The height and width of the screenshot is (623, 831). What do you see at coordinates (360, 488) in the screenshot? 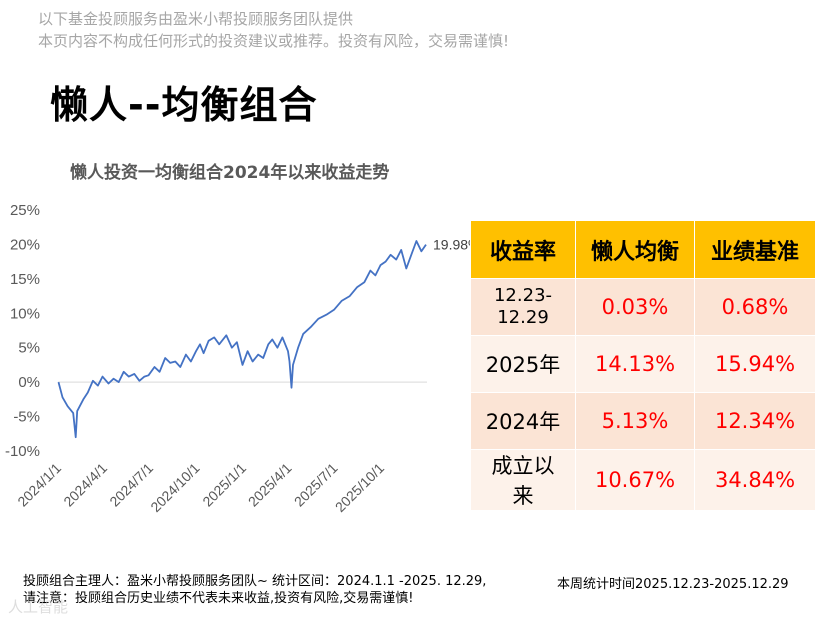
I see `x-tick-label: 2025/10/1` at bounding box center [360, 488].